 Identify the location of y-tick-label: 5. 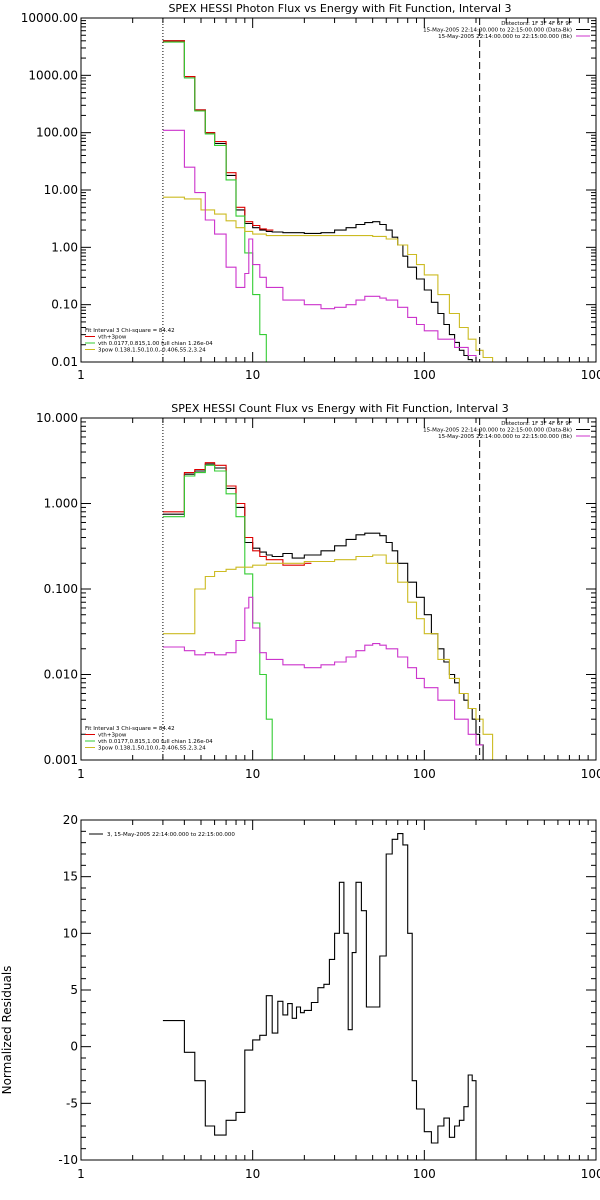
(74, 990).